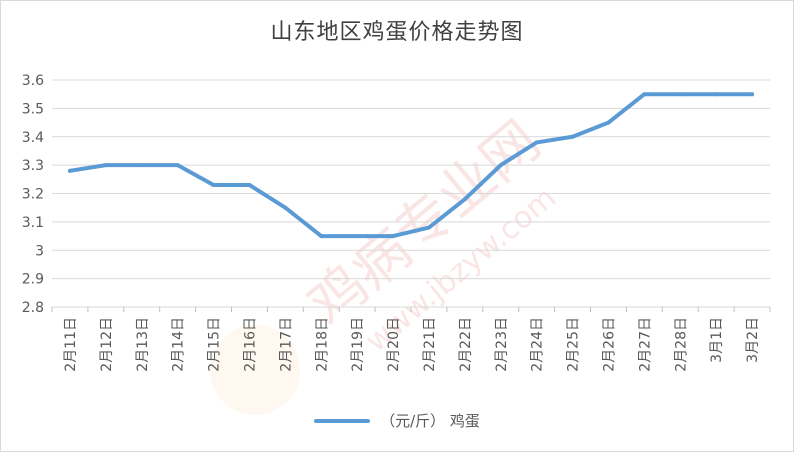 The height and width of the screenshot is (452, 794). What do you see at coordinates (717, 340) in the screenshot?
I see `x-tick-label: 3月1日` at bounding box center [717, 340].